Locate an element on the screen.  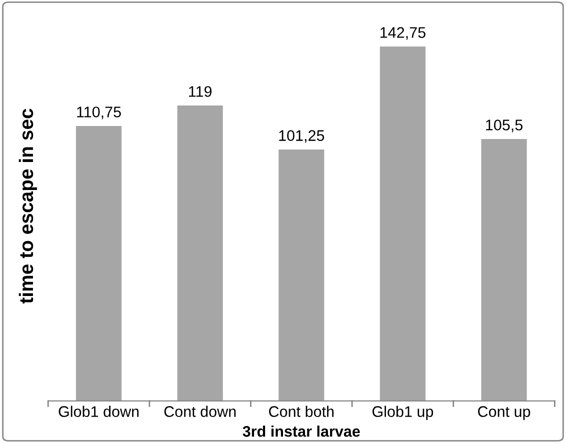
data-label: 101,25 is located at coordinates (301, 136).